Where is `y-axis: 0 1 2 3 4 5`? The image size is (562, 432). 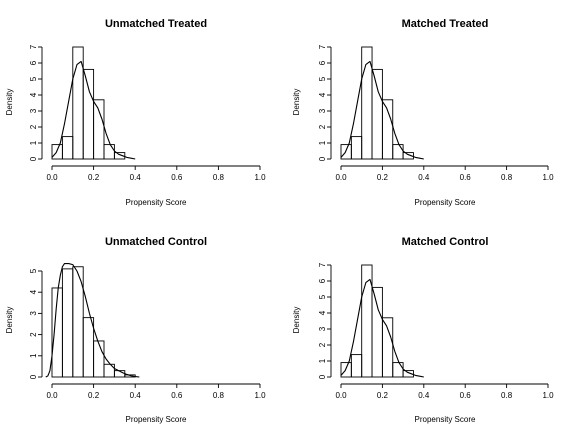
y-axis: 0 1 2 3 4 5 is located at coordinates (36, 323).